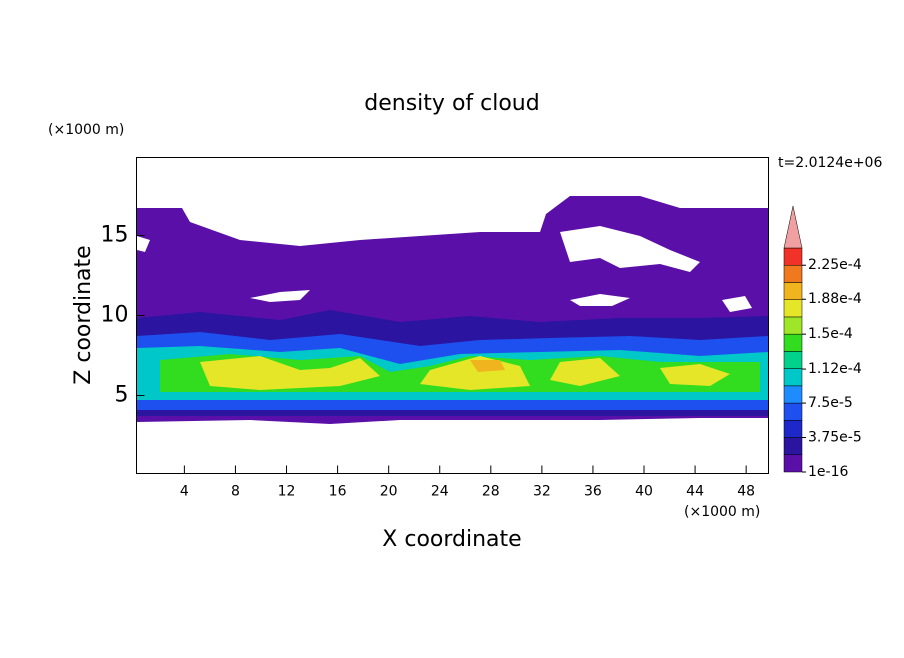  Describe the element at coordinates (746, 492) in the screenshot. I see `x-tick-label: 48` at that location.